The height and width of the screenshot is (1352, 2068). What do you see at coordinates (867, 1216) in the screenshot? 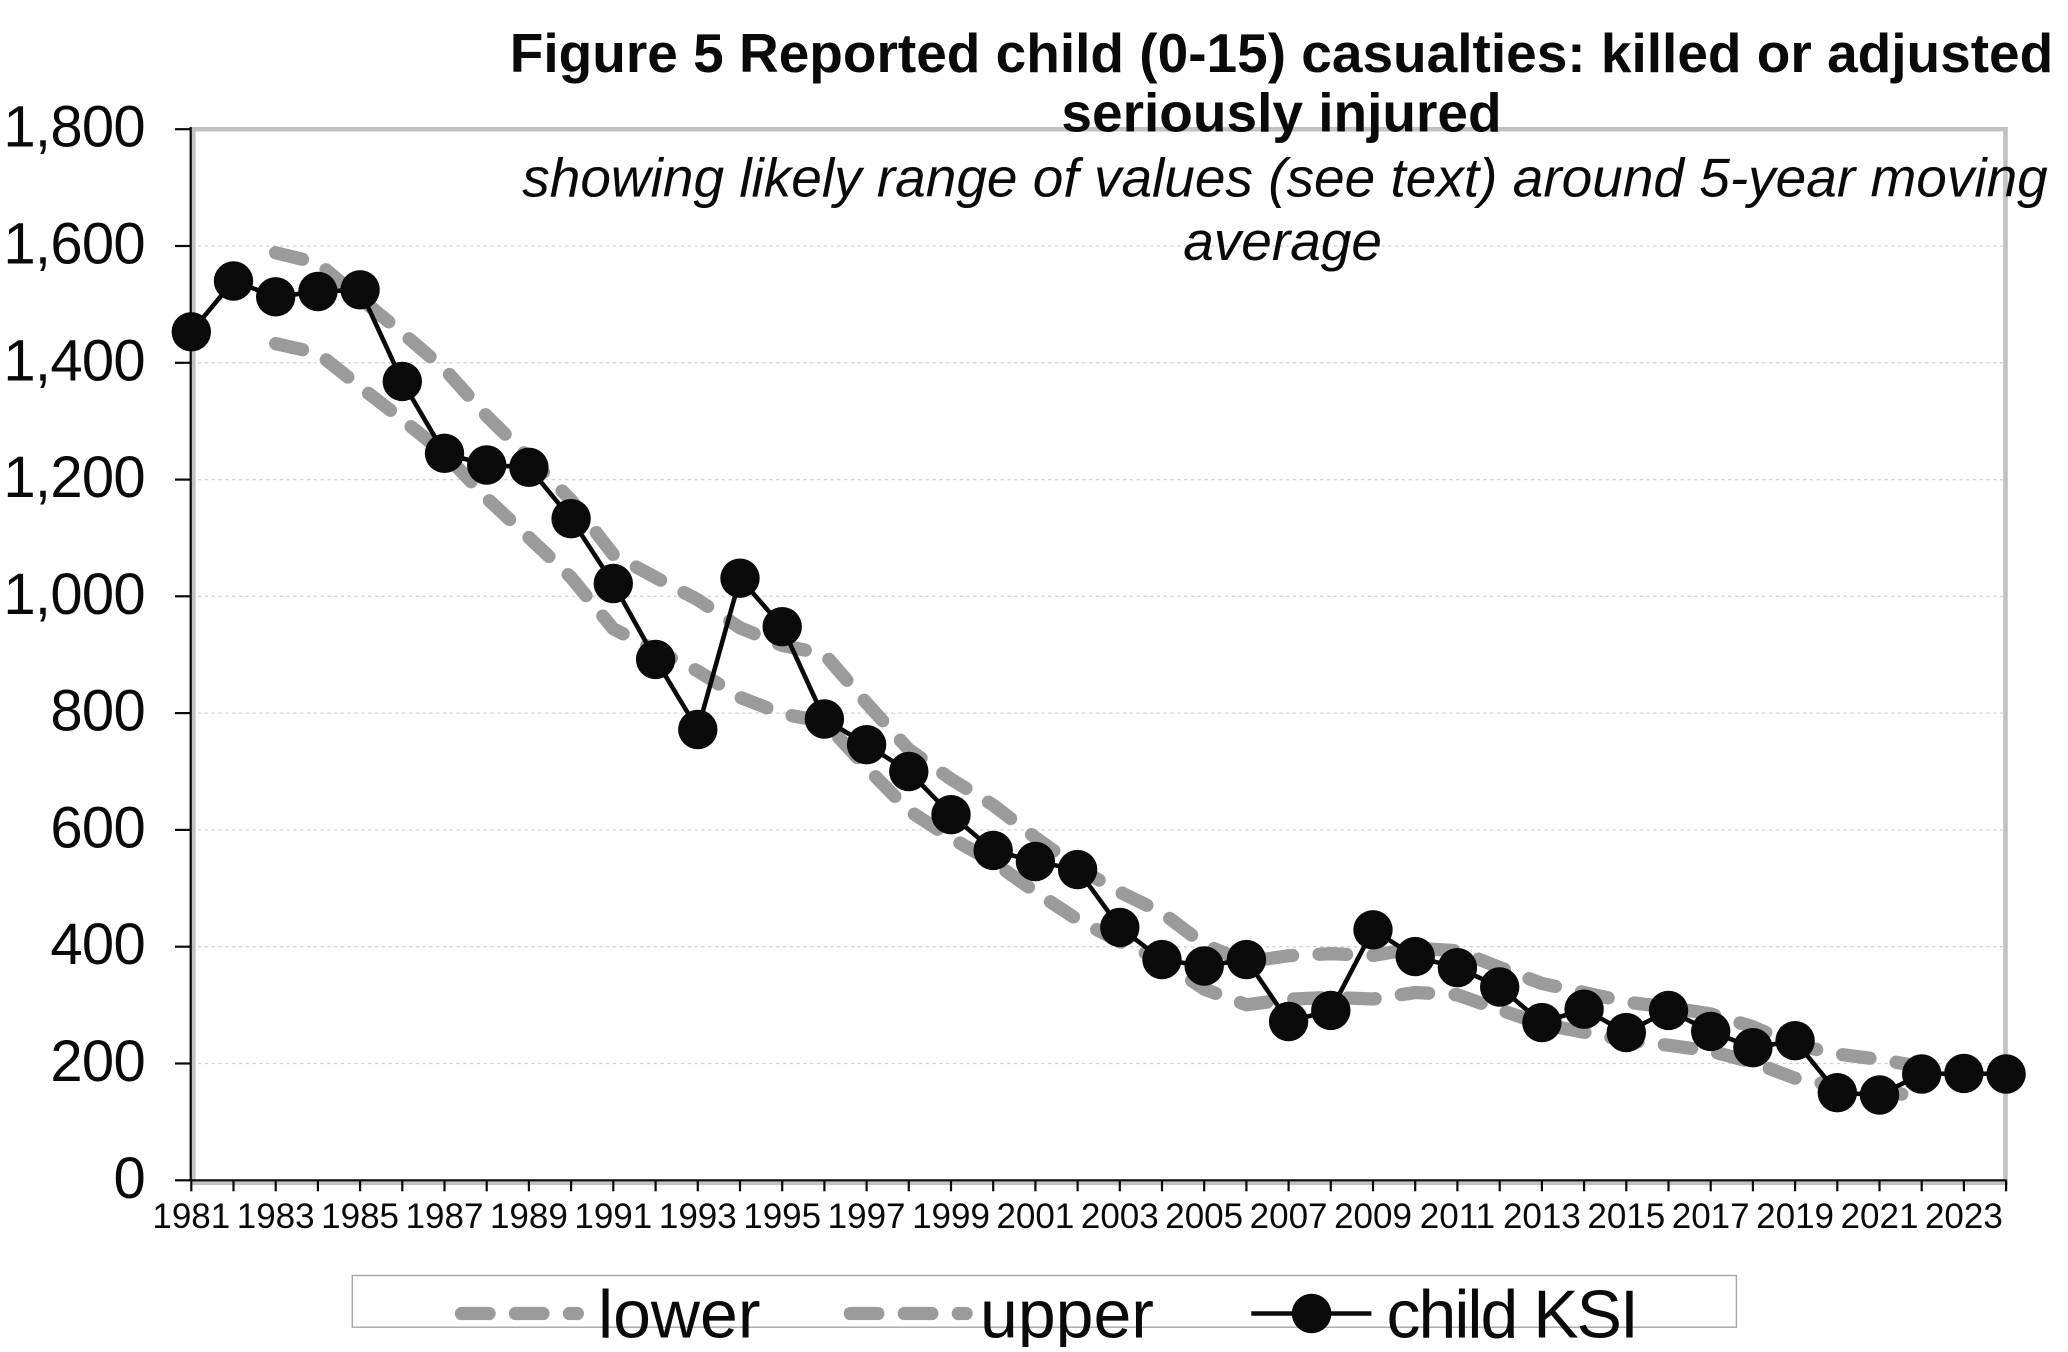
I see `svg-text: 1997` at bounding box center [867, 1216].